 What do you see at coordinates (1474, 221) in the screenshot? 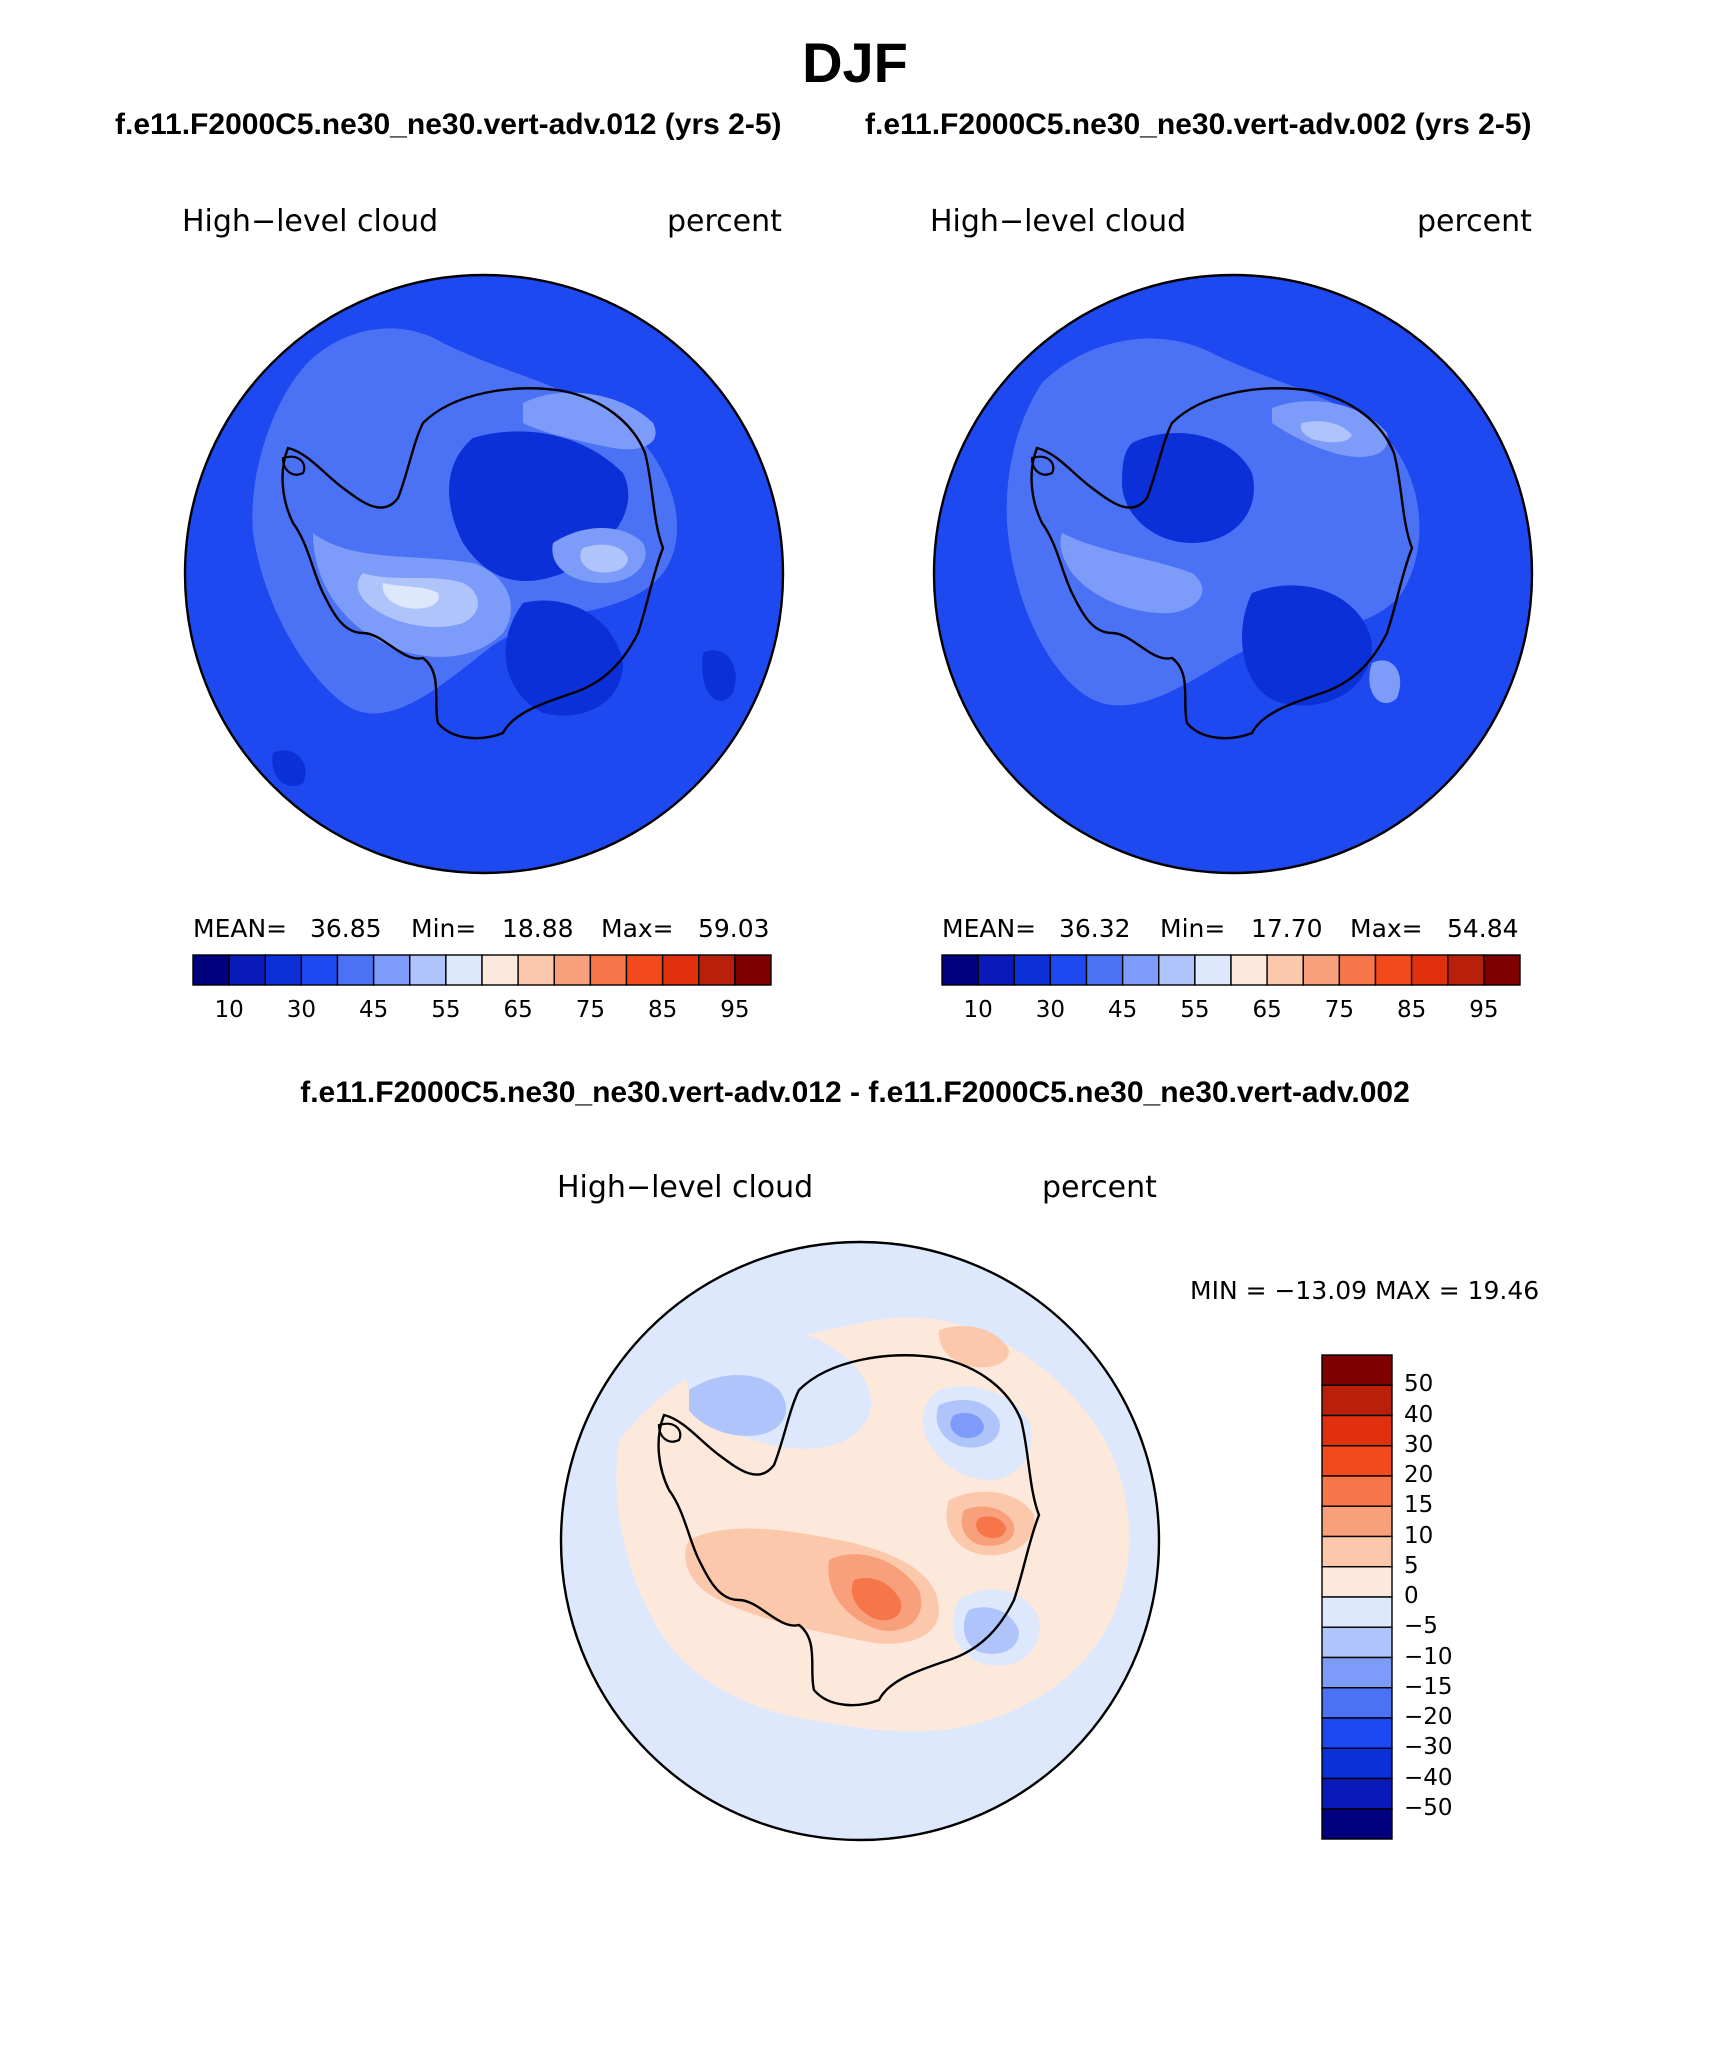
I see `panel-right-units: percent` at bounding box center [1474, 221].